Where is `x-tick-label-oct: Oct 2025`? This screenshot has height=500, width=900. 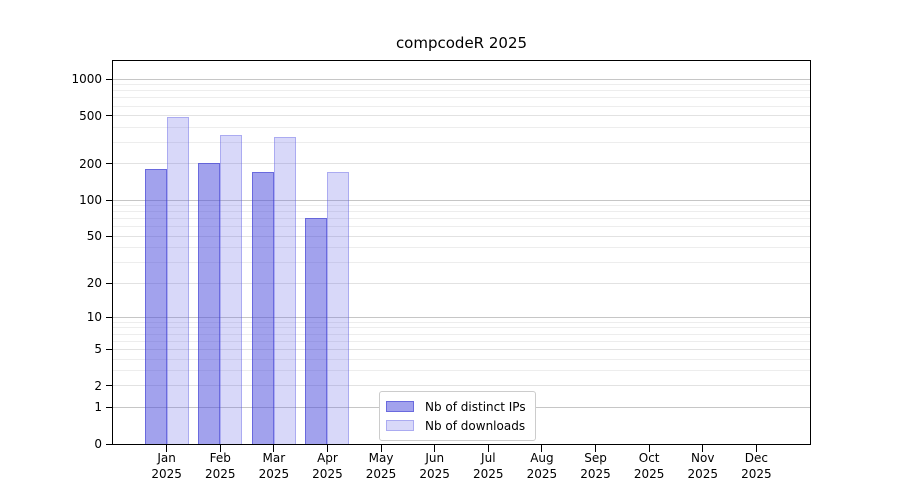
x-tick-label-oct: Oct 2025 is located at coordinates (649, 466).